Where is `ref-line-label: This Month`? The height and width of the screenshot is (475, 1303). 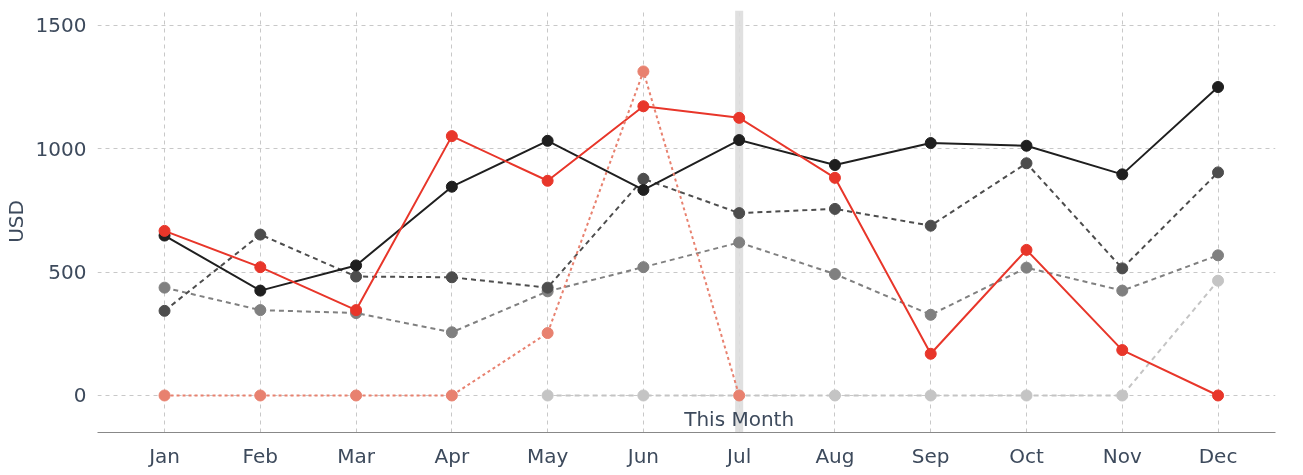
ref-line-label: This Month is located at coordinates (739, 419).